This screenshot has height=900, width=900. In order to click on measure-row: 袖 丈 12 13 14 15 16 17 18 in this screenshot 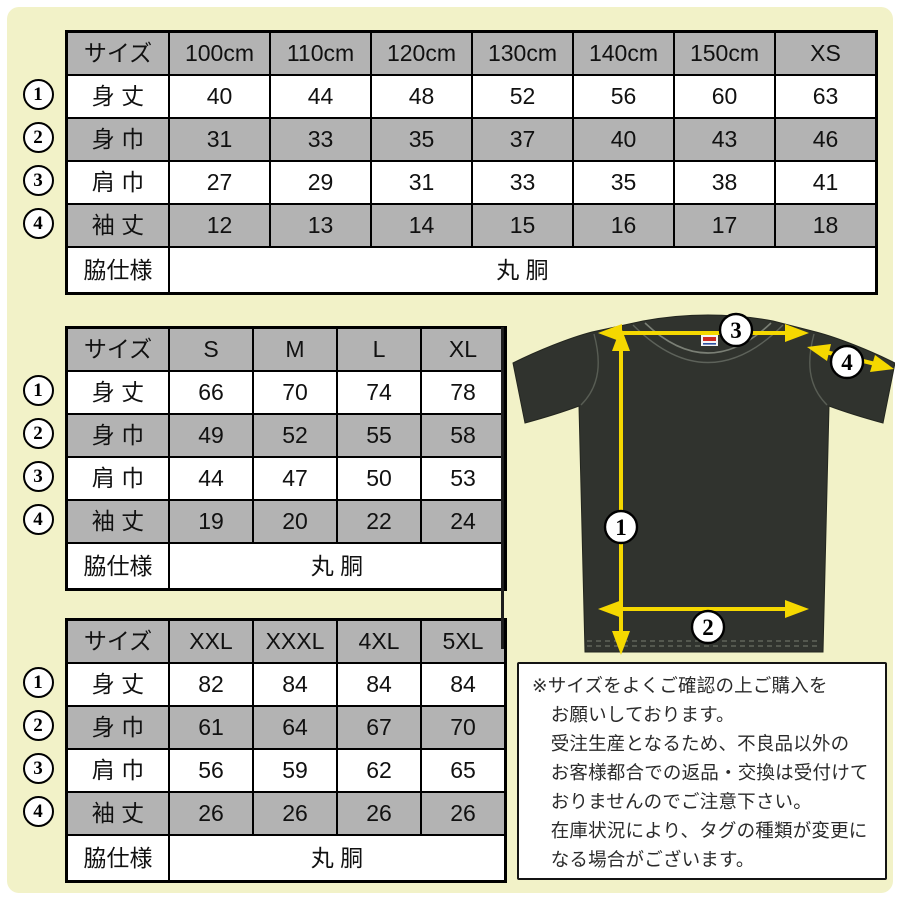, I will do `click(471, 225)`.